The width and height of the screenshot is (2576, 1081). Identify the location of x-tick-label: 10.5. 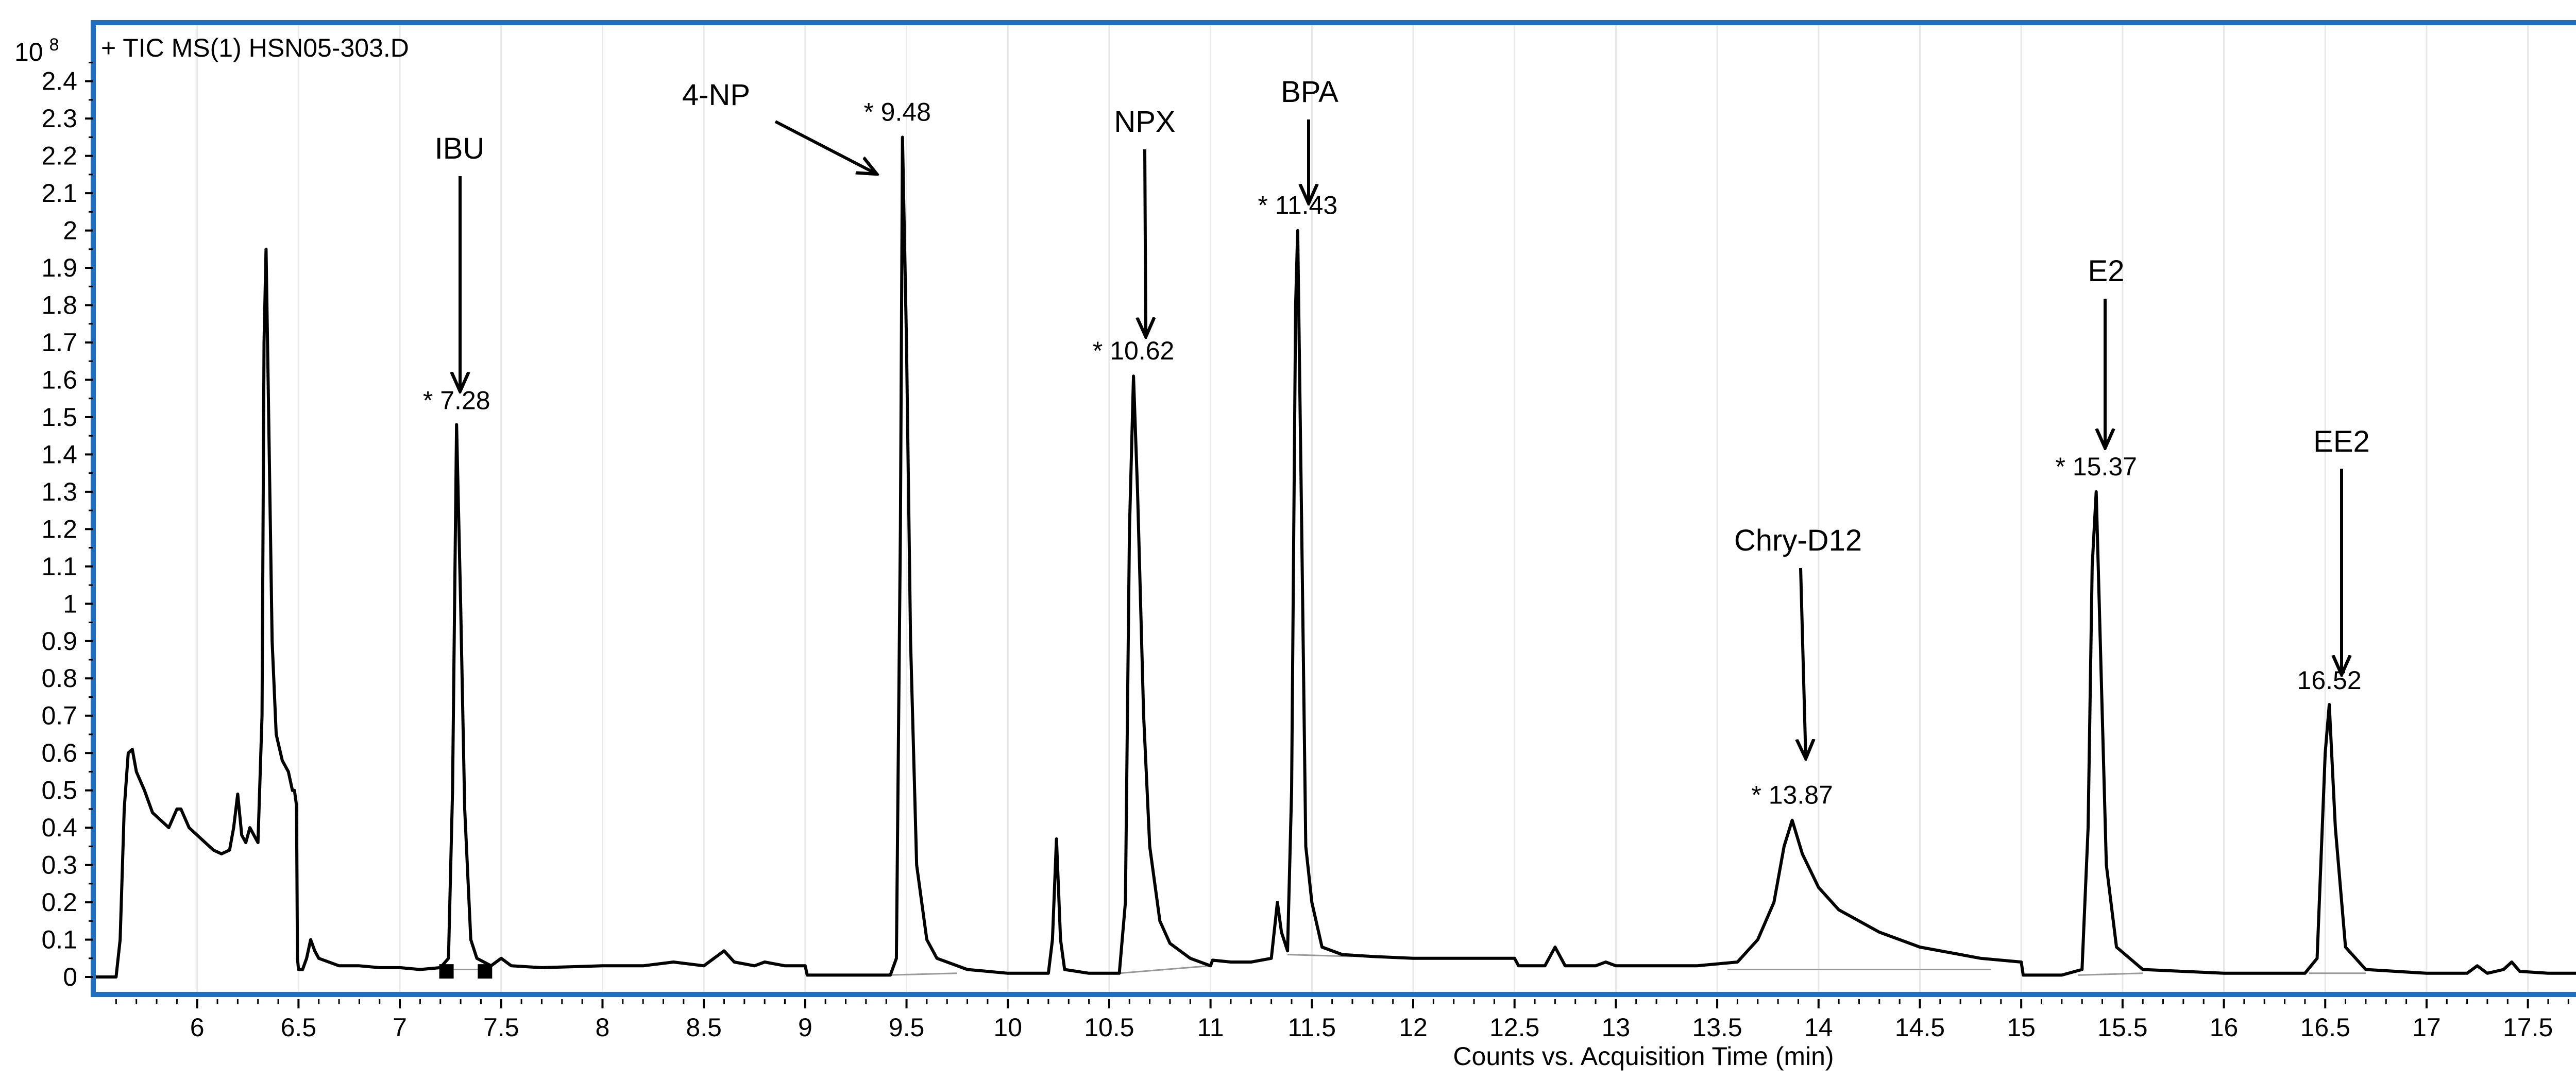
(1109, 1027).